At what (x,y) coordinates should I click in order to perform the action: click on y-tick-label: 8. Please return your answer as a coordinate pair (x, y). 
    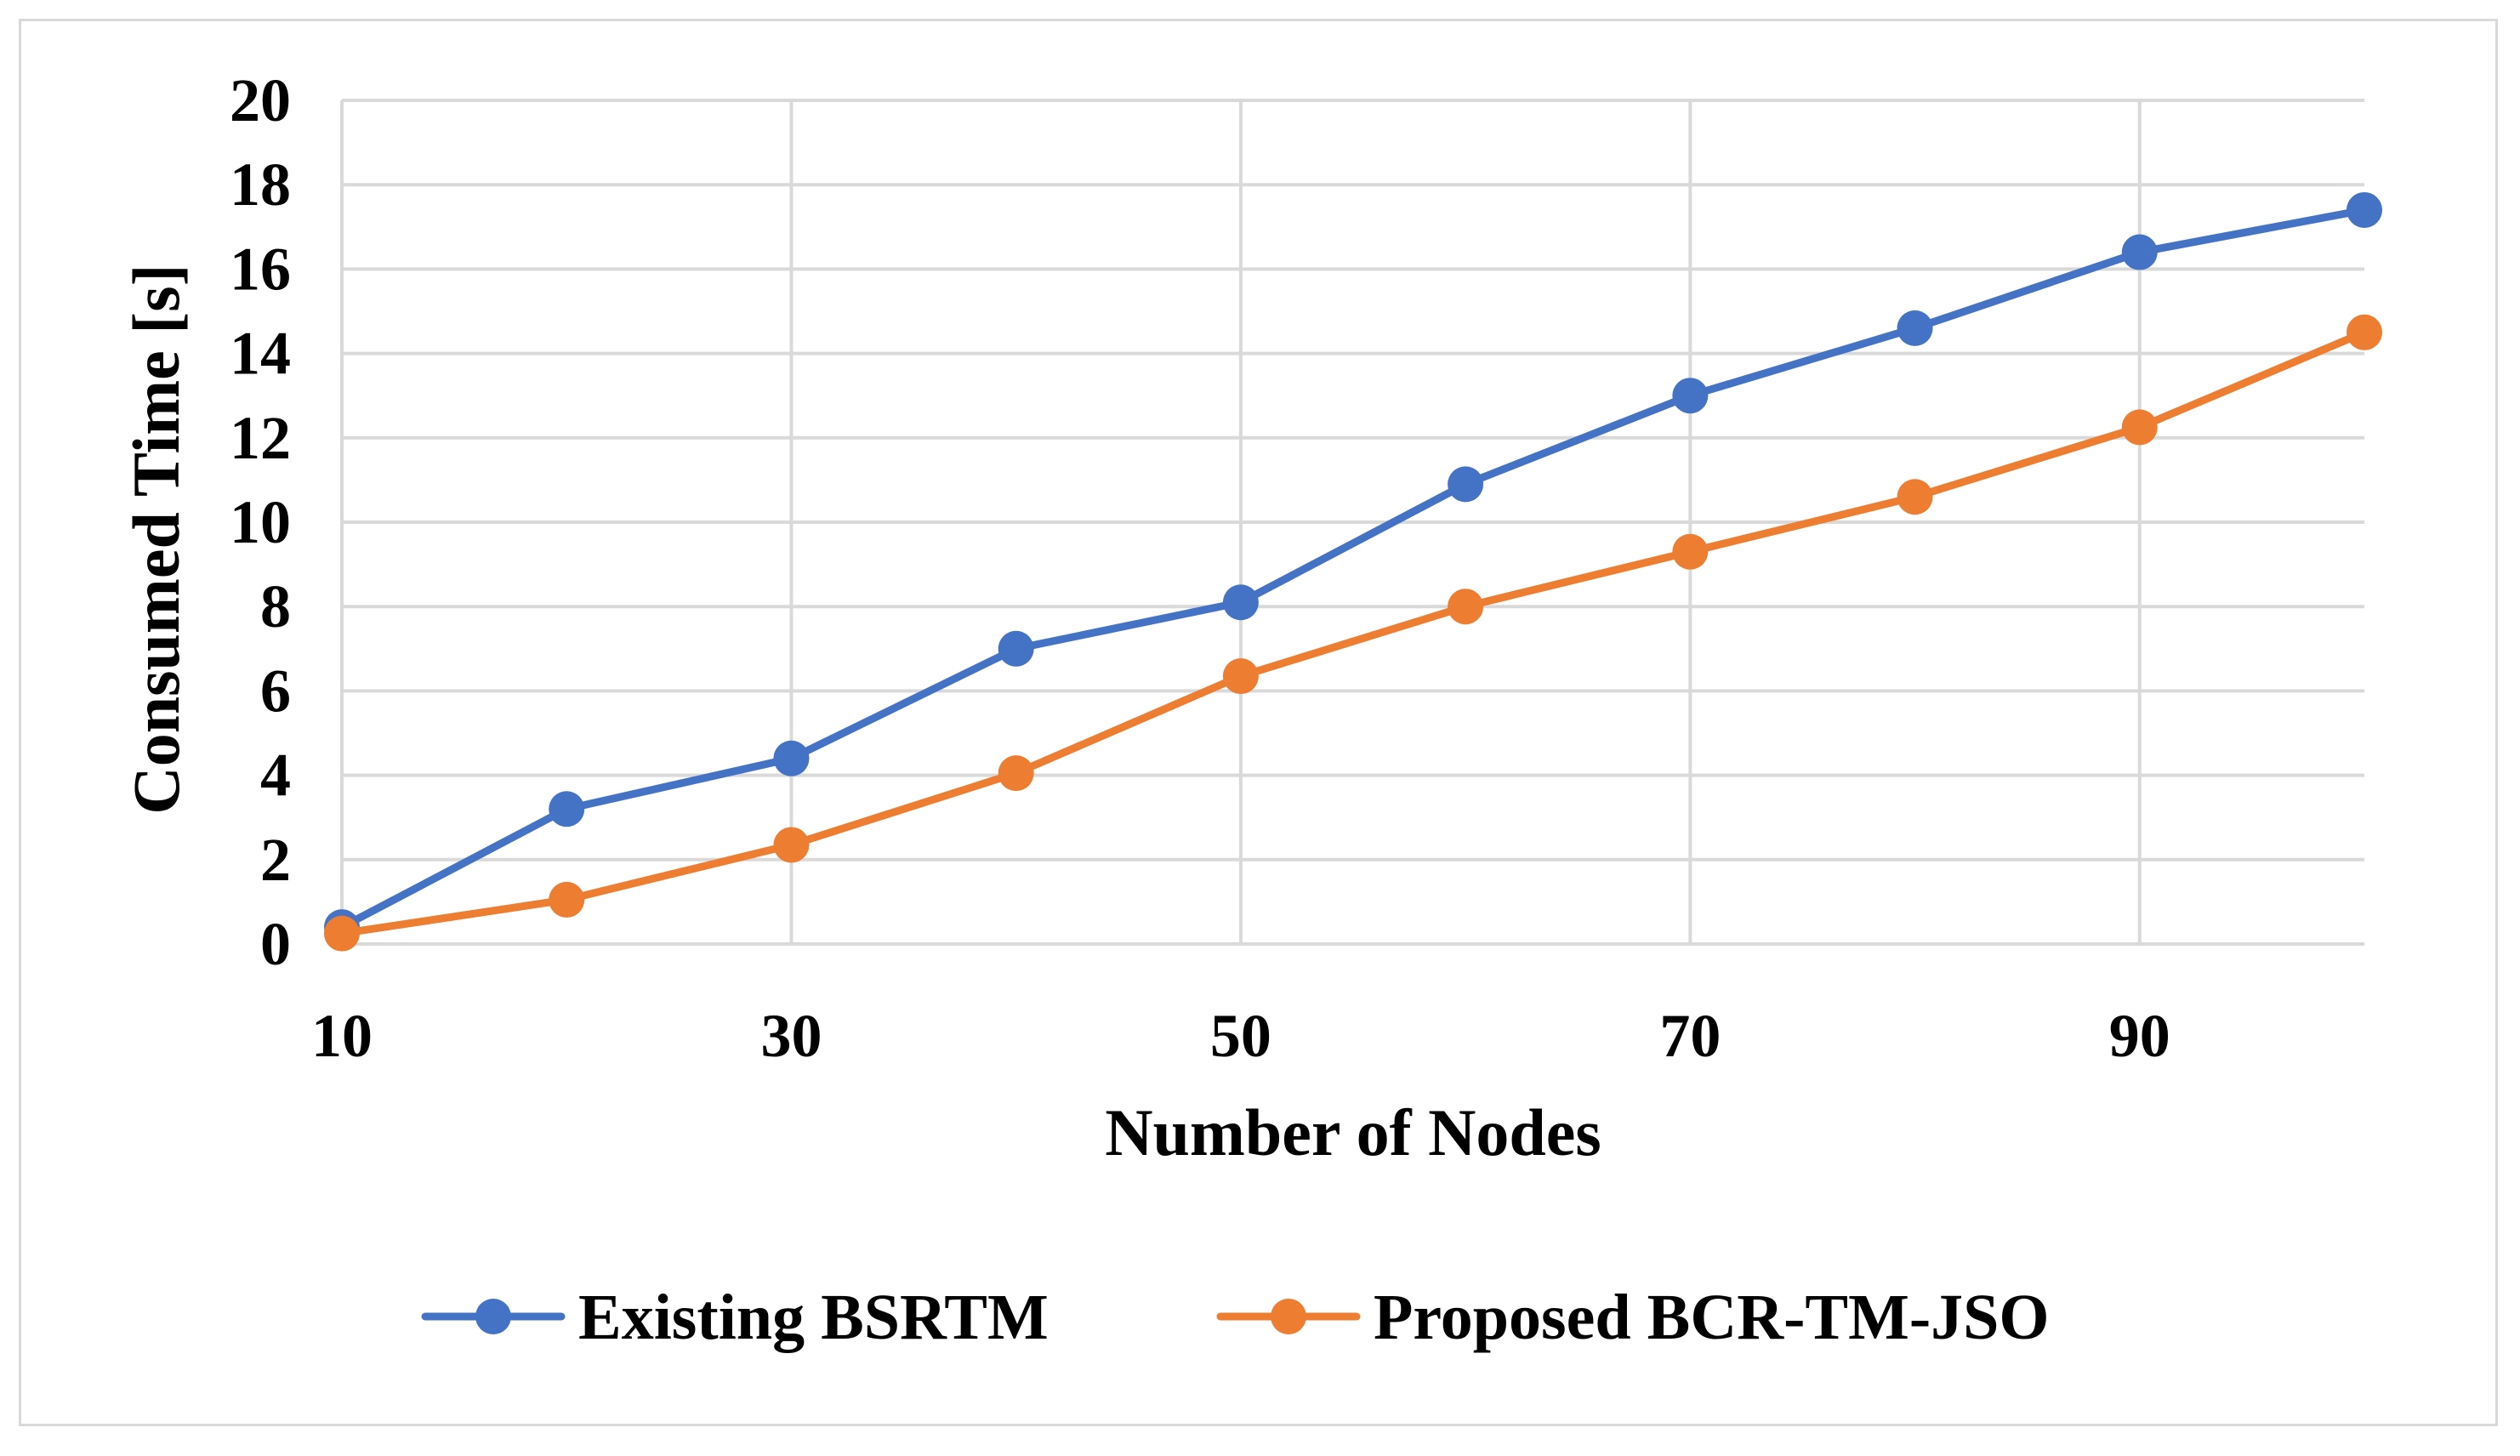
    Looking at the image, I should click on (275, 606).